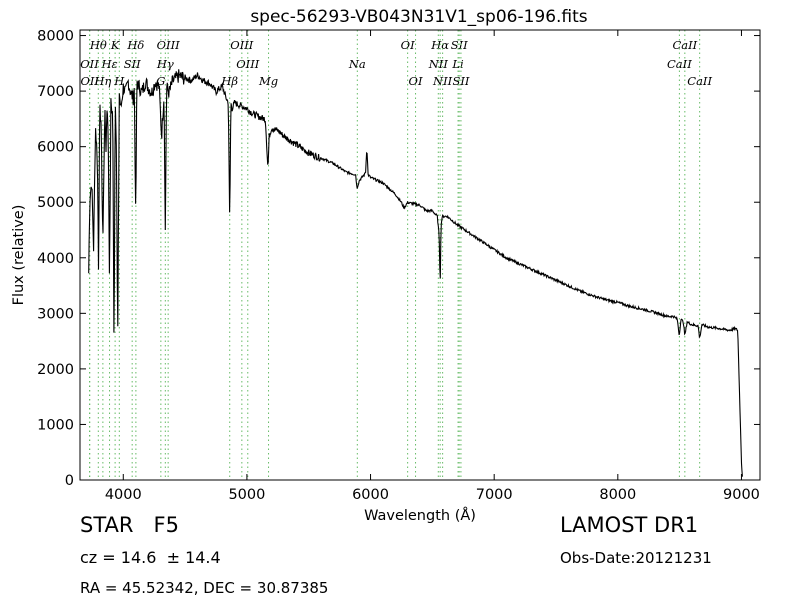 The width and height of the screenshot is (800, 600). What do you see at coordinates (69, 481) in the screenshot?
I see `y-tick-label-0: 0` at bounding box center [69, 481].